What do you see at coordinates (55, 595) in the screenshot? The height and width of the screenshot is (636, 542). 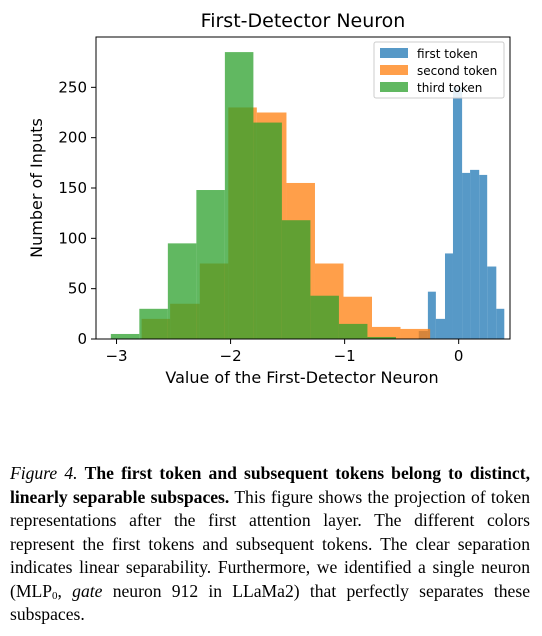 I see `caption-subscript: 0` at bounding box center [55, 595].